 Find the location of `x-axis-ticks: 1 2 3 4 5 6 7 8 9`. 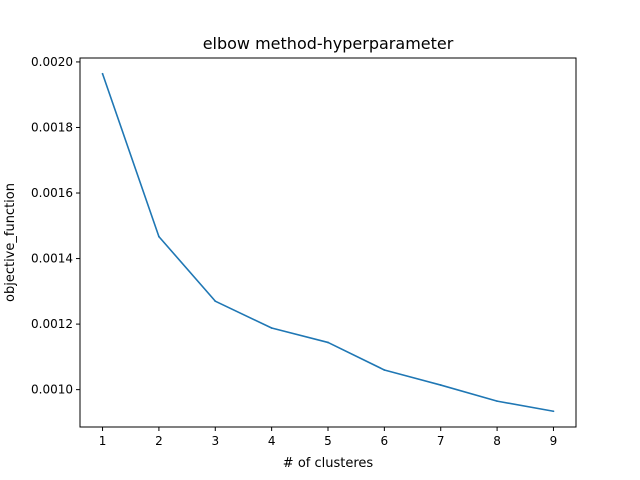

x-axis-ticks: 1 2 3 4 5 6 7 8 9 is located at coordinates (328, 437).